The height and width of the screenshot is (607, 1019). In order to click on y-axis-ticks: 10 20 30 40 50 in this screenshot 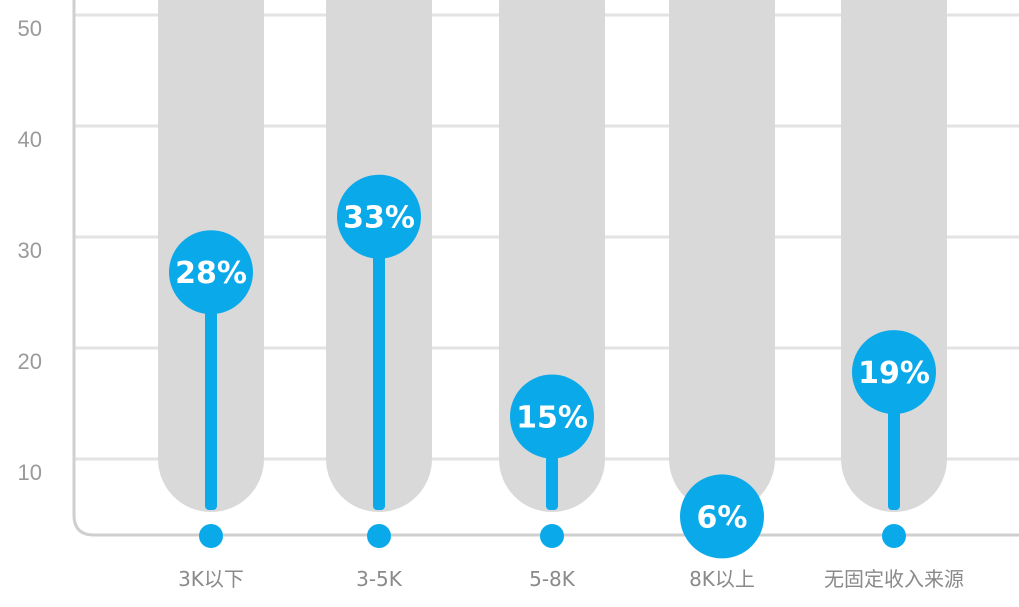, I will do `click(30, 250)`.